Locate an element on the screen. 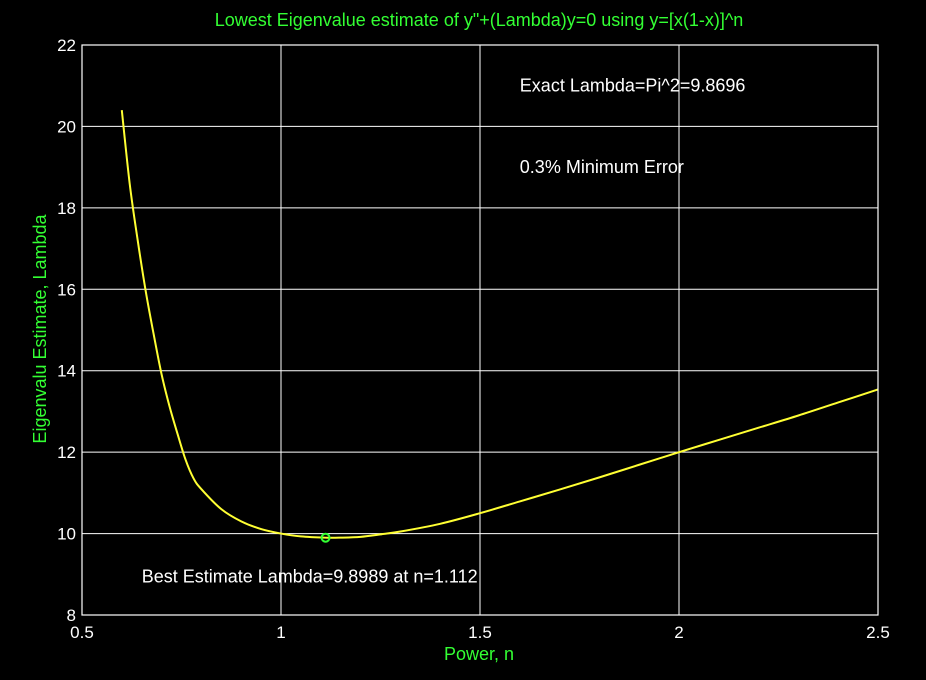  annotation-text: 0.3% Minimum Error is located at coordinates (602, 167).